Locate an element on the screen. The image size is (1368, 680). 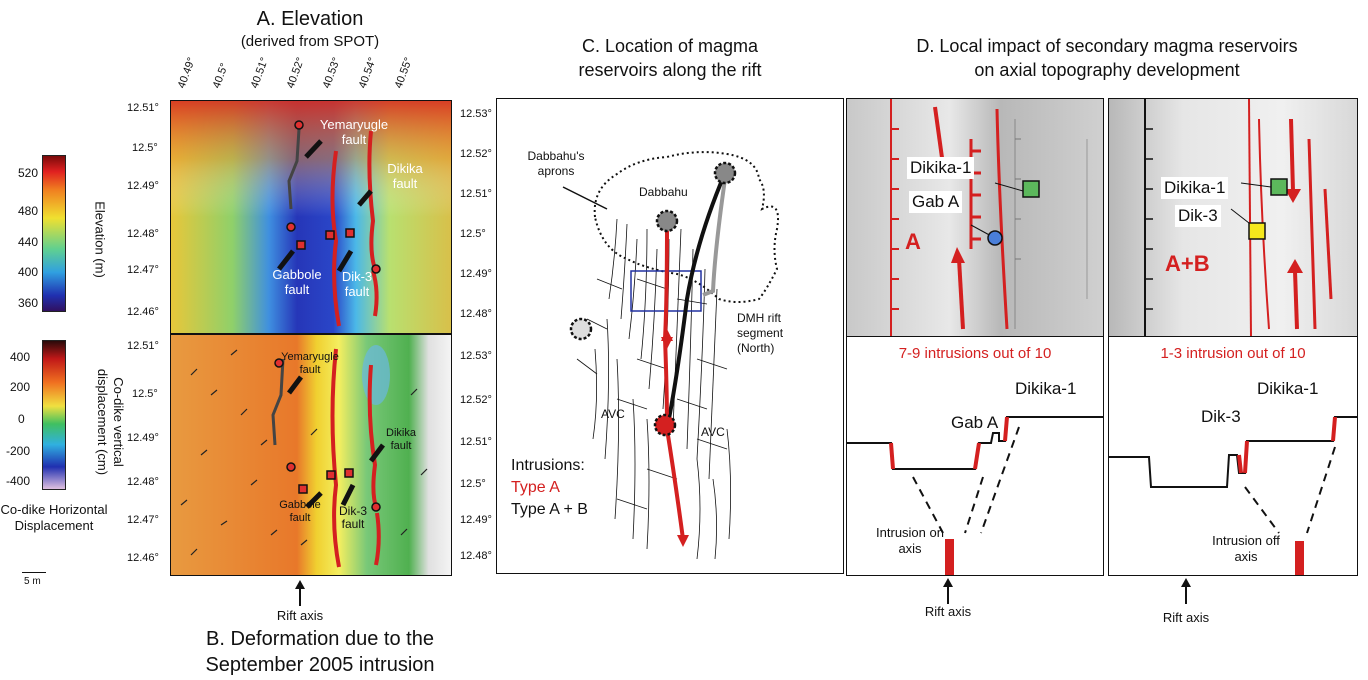
dikika-label-b: Dikika fault is located at coordinates (401, 439).